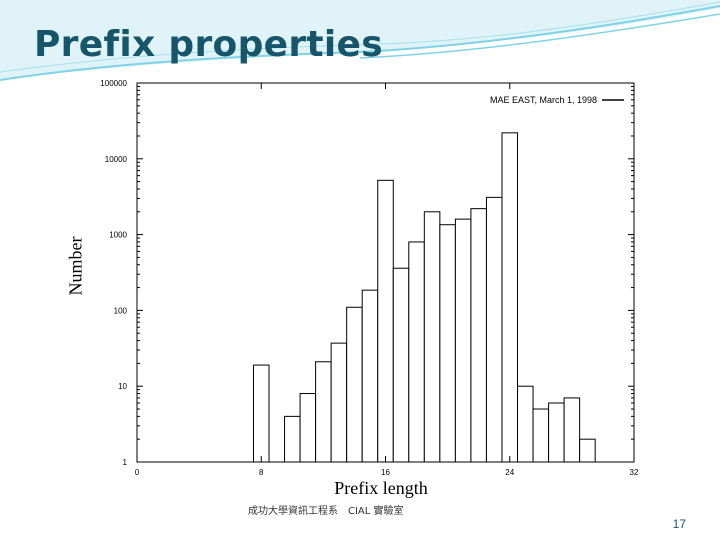 The image size is (720, 540). What do you see at coordinates (116, 159) in the screenshot?
I see `y-tick-label: 10000` at bounding box center [116, 159].